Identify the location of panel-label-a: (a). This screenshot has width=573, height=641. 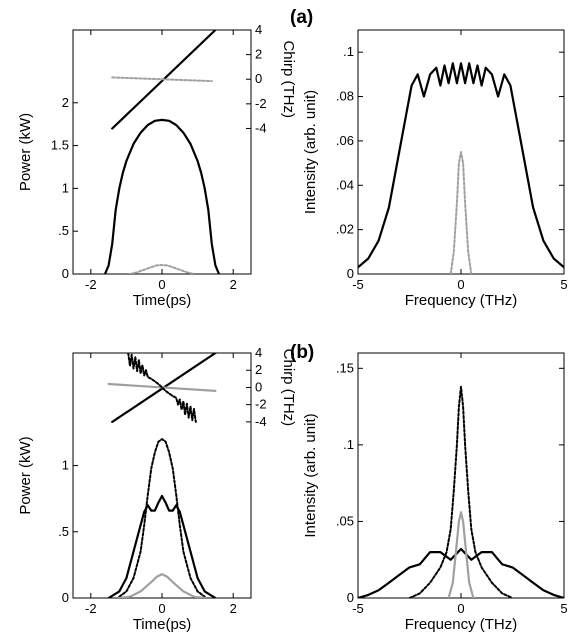
(301, 17).